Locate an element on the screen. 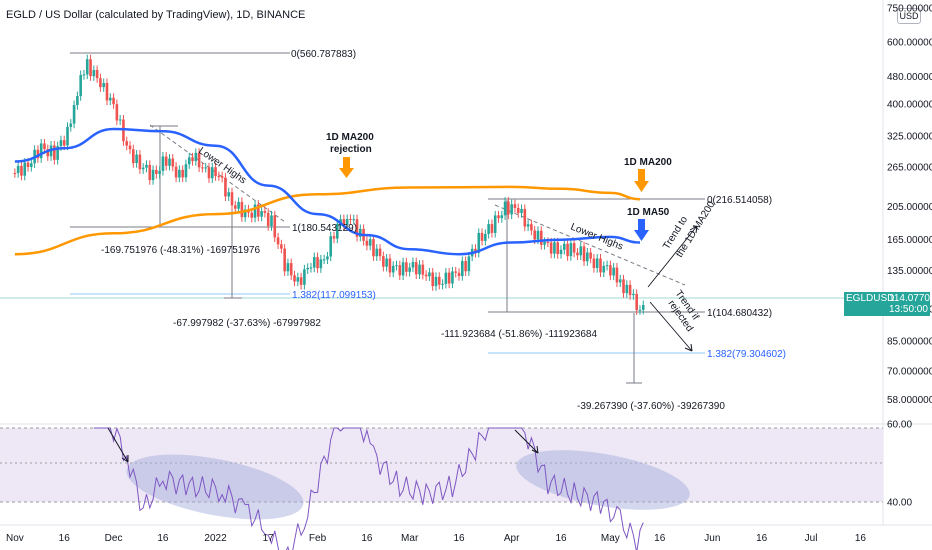 The width and height of the screenshot is (932, 550). rsi-axis: 60.00 40.00 is located at coordinates (899, 464).